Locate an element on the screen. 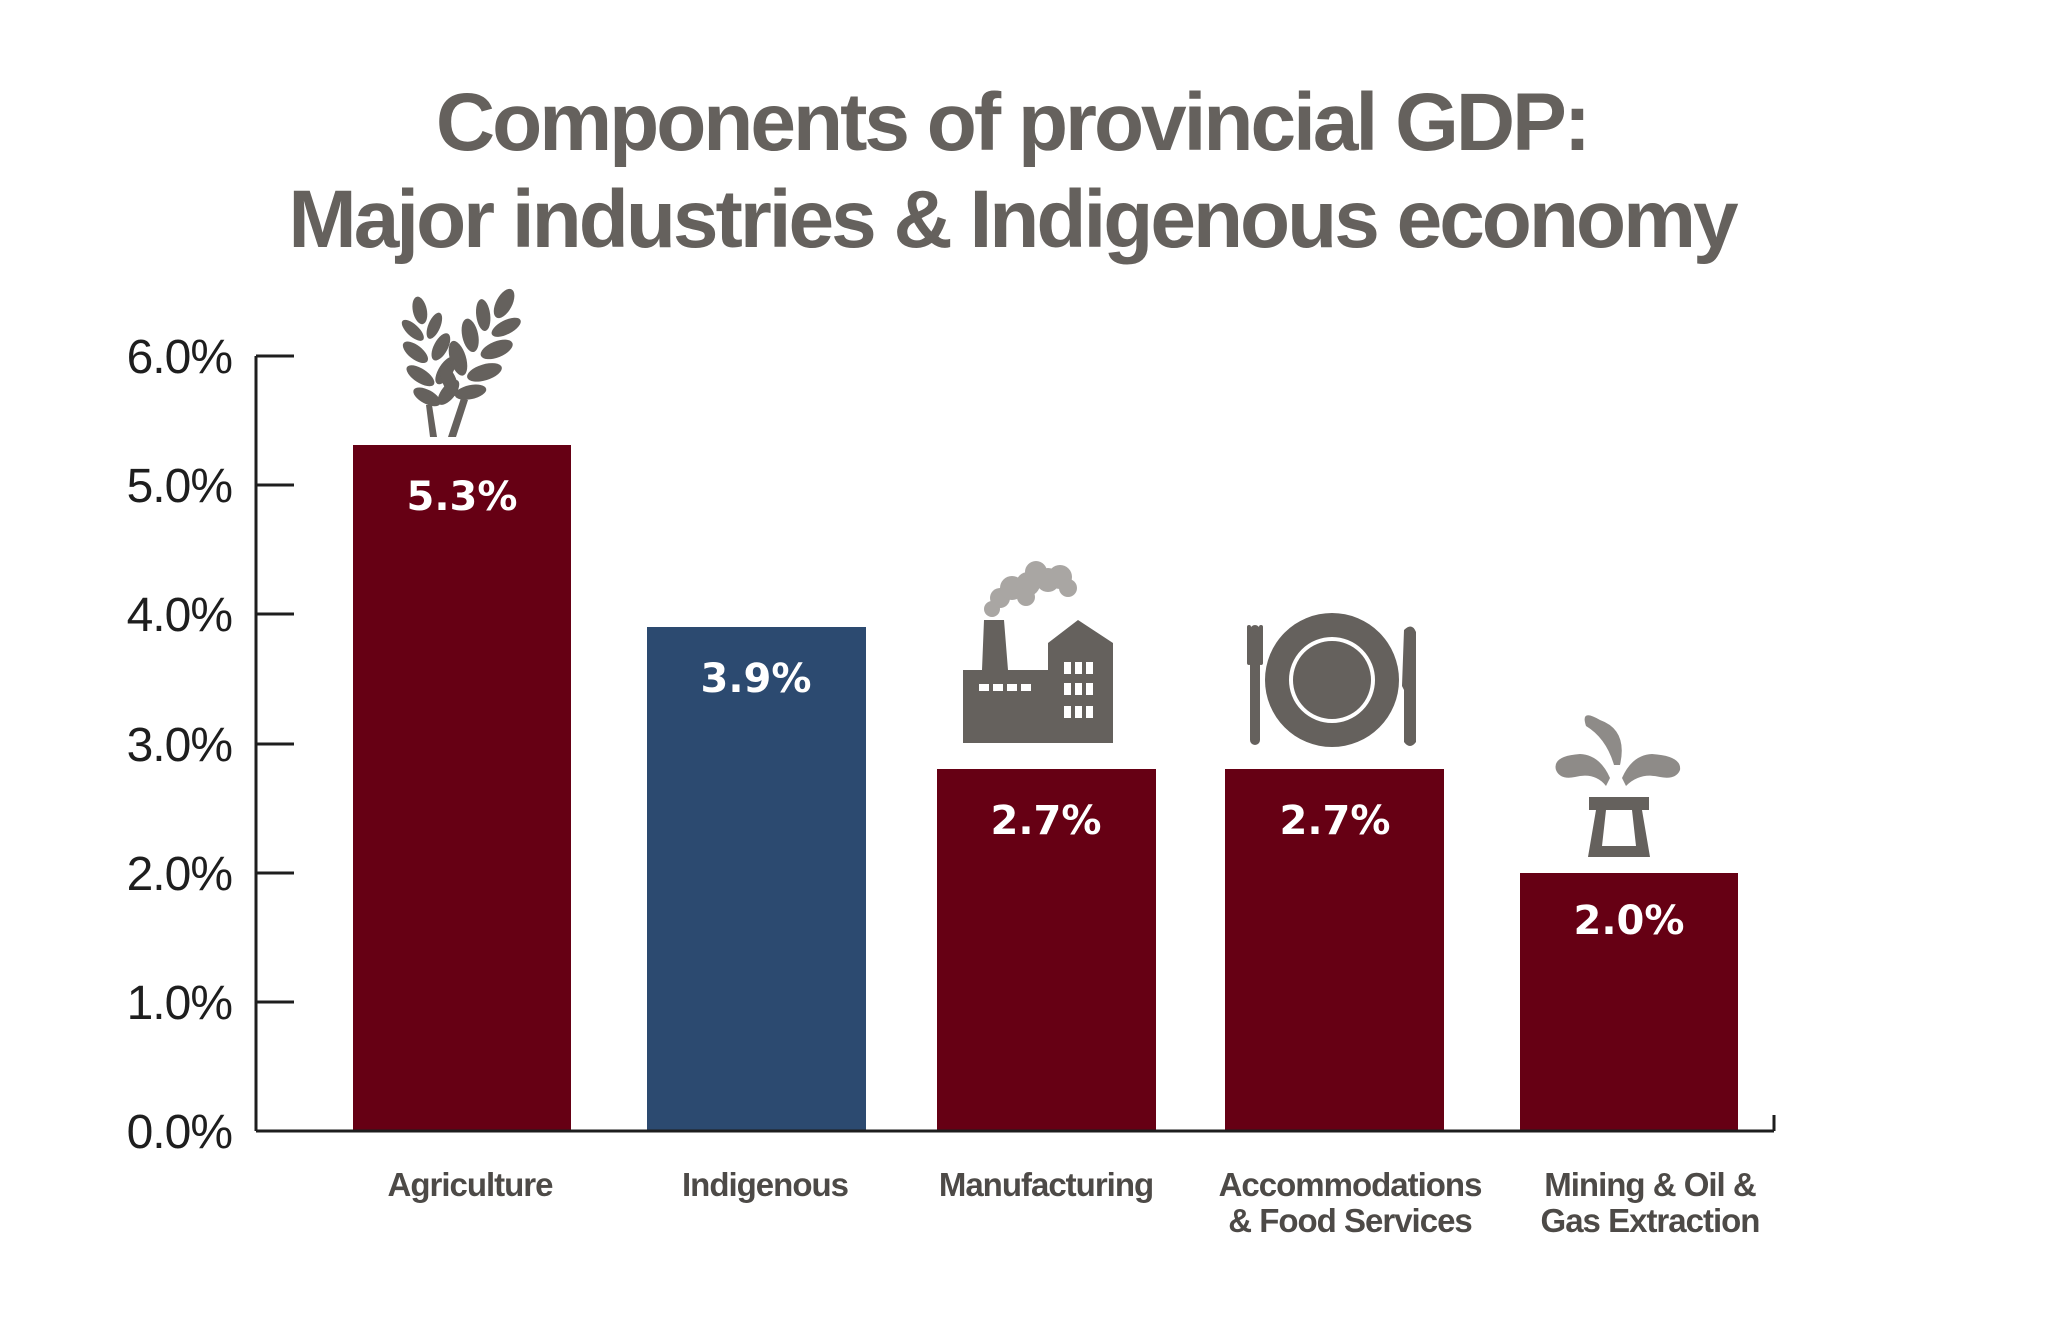 The height and width of the screenshot is (1332, 2048). bar-value-label: 2.0% is located at coordinates (1629, 921).